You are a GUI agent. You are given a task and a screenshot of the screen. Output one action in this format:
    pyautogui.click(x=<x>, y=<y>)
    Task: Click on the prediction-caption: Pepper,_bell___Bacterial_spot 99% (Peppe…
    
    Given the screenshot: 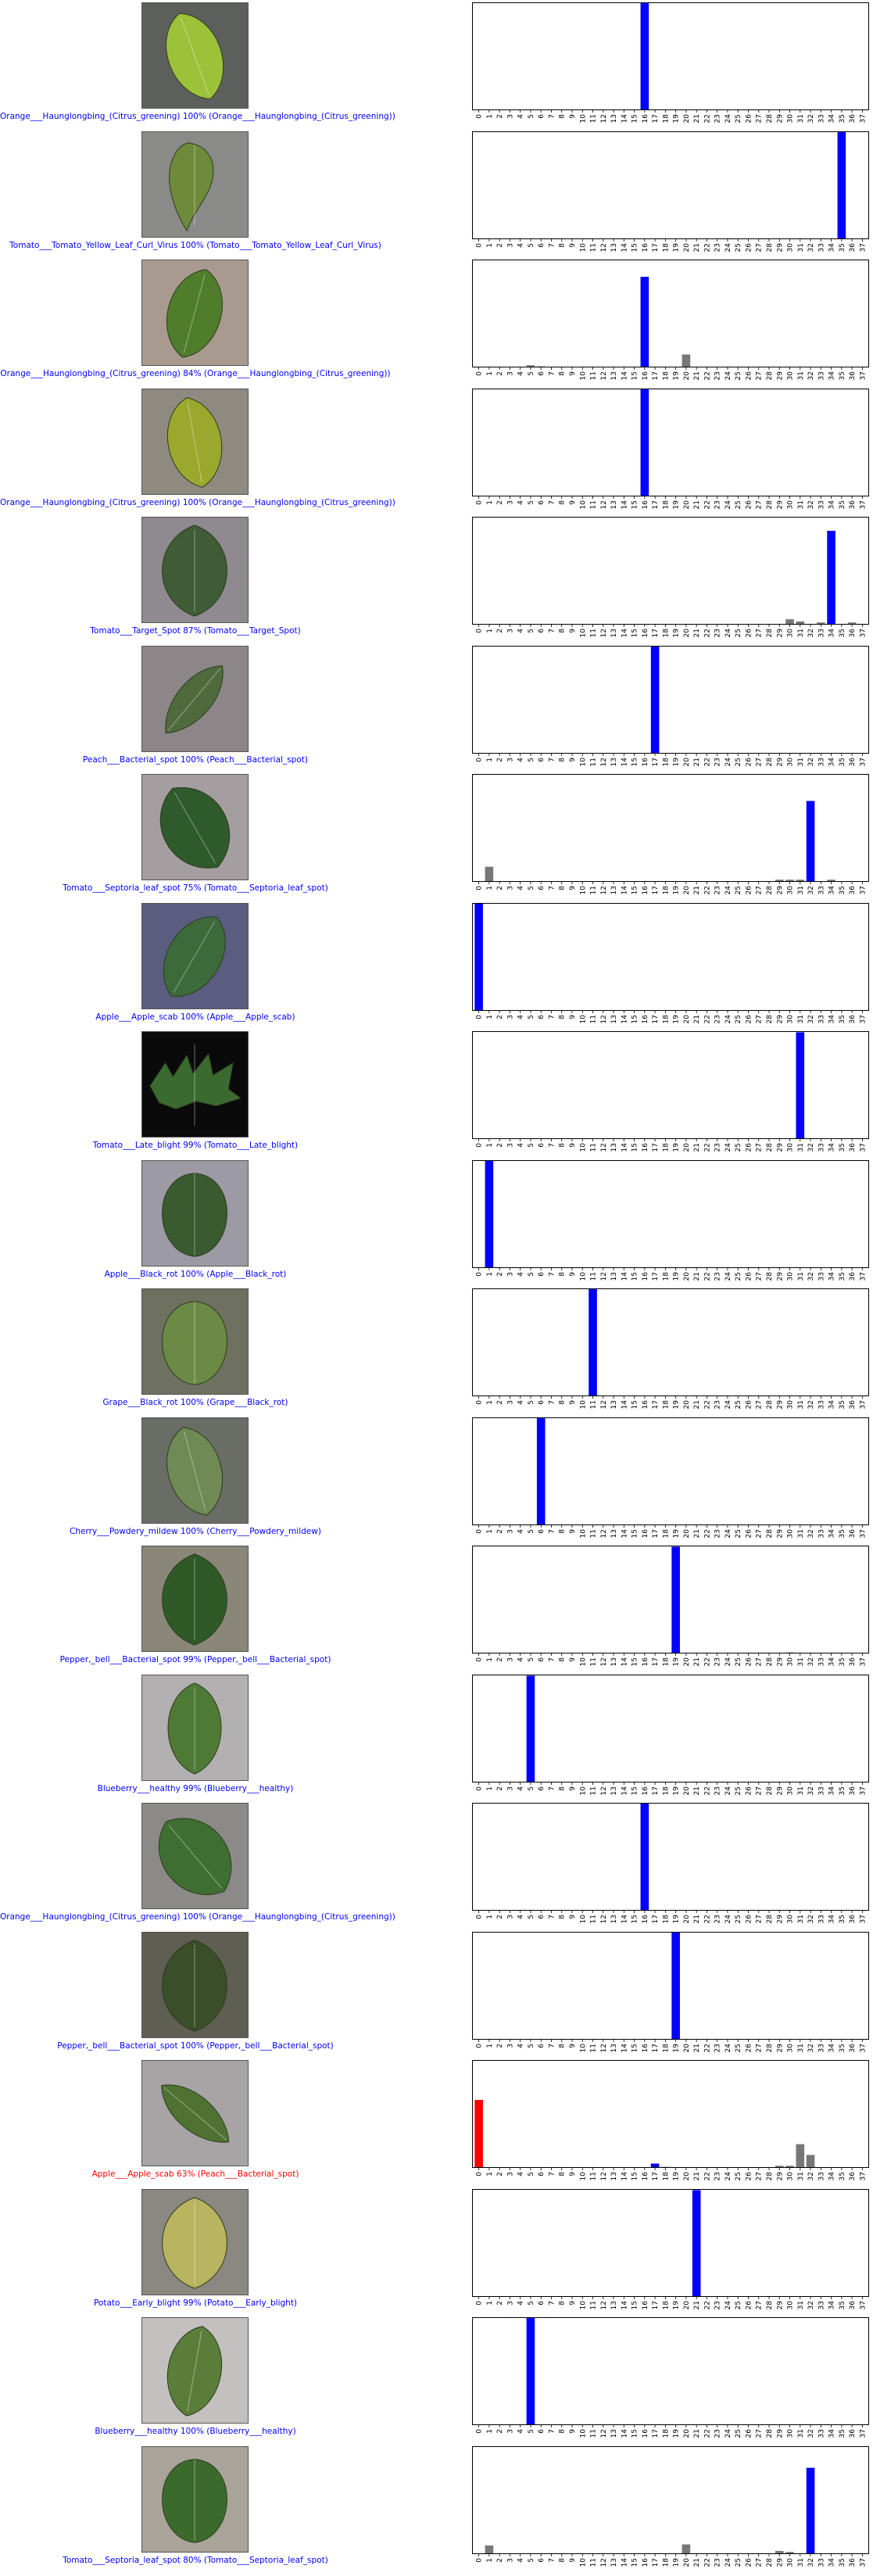 What is the action you would take?
    pyautogui.click(x=195, y=1659)
    